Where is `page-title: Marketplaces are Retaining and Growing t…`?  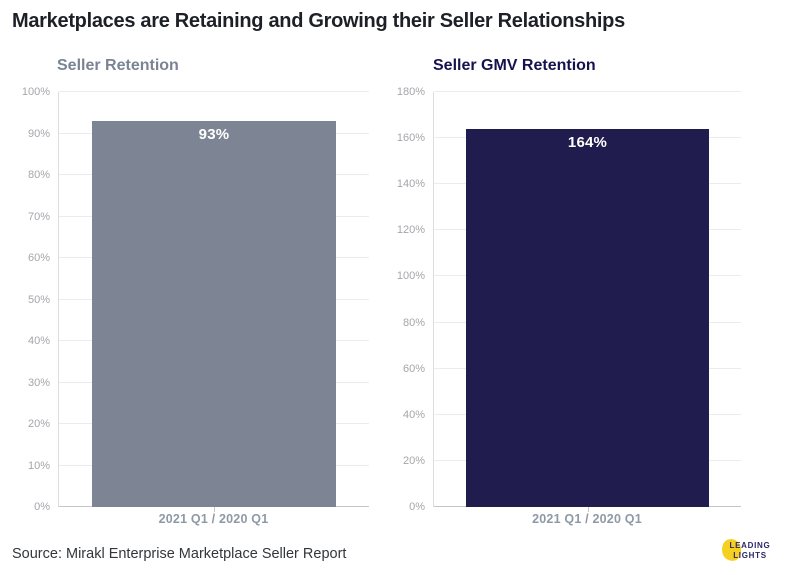 page-title: Marketplaces are Retaining and Growing t… is located at coordinates (318, 21).